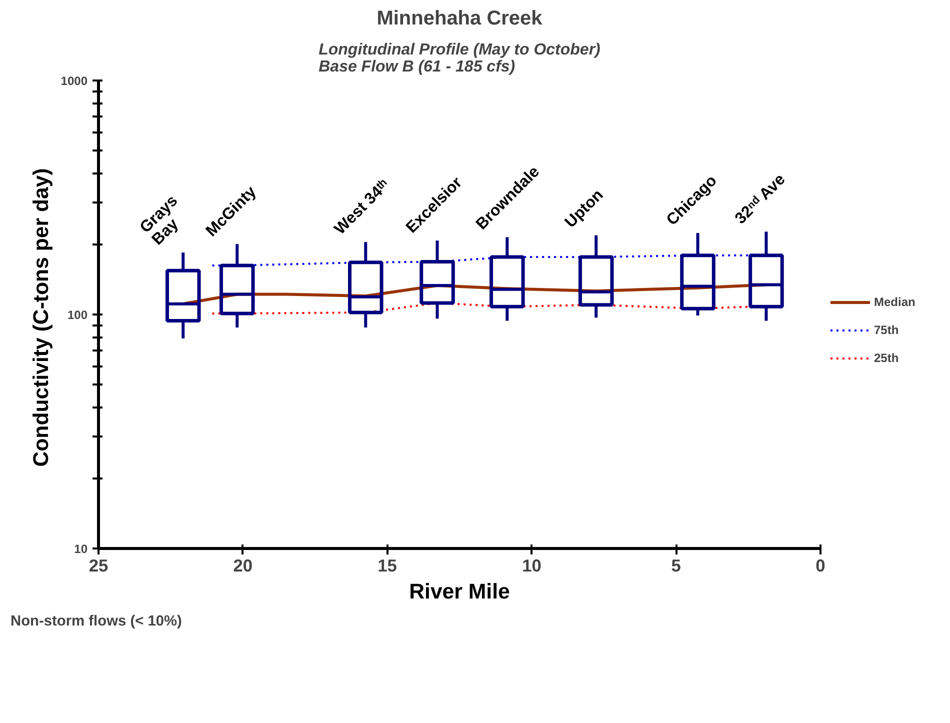 This screenshot has width=950, height=723. What do you see at coordinates (460, 19) in the screenshot?
I see `chart-title: Minnehaha Creek` at bounding box center [460, 19].